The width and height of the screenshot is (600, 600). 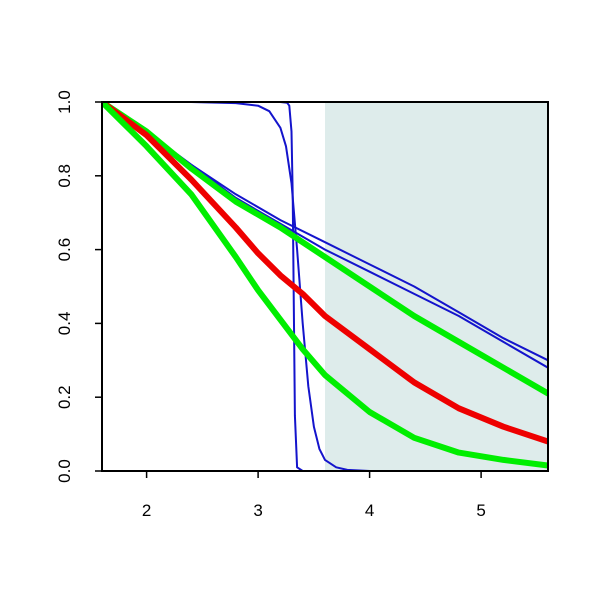 What do you see at coordinates (64, 324) in the screenshot?
I see `y-tick-label: 0.4` at bounding box center [64, 324].